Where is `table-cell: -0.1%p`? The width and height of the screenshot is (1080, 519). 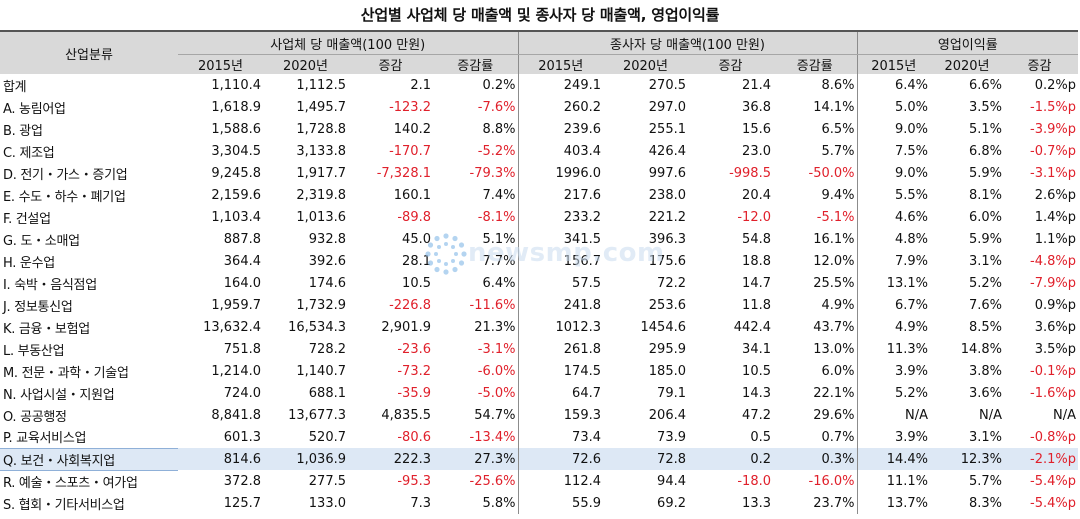 table-cell: -0.1%p is located at coordinates (1053, 371).